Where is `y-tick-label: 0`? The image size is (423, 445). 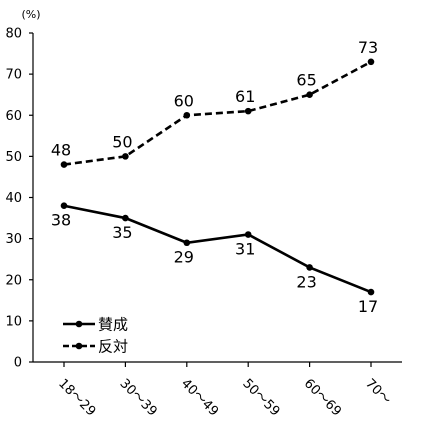
y-tick-label: 0 is located at coordinates (18, 363).